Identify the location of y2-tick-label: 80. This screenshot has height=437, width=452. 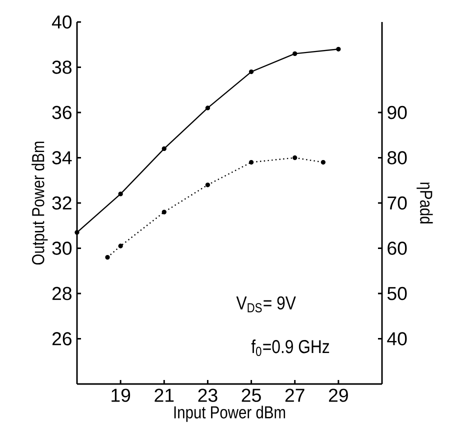
(397, 157).